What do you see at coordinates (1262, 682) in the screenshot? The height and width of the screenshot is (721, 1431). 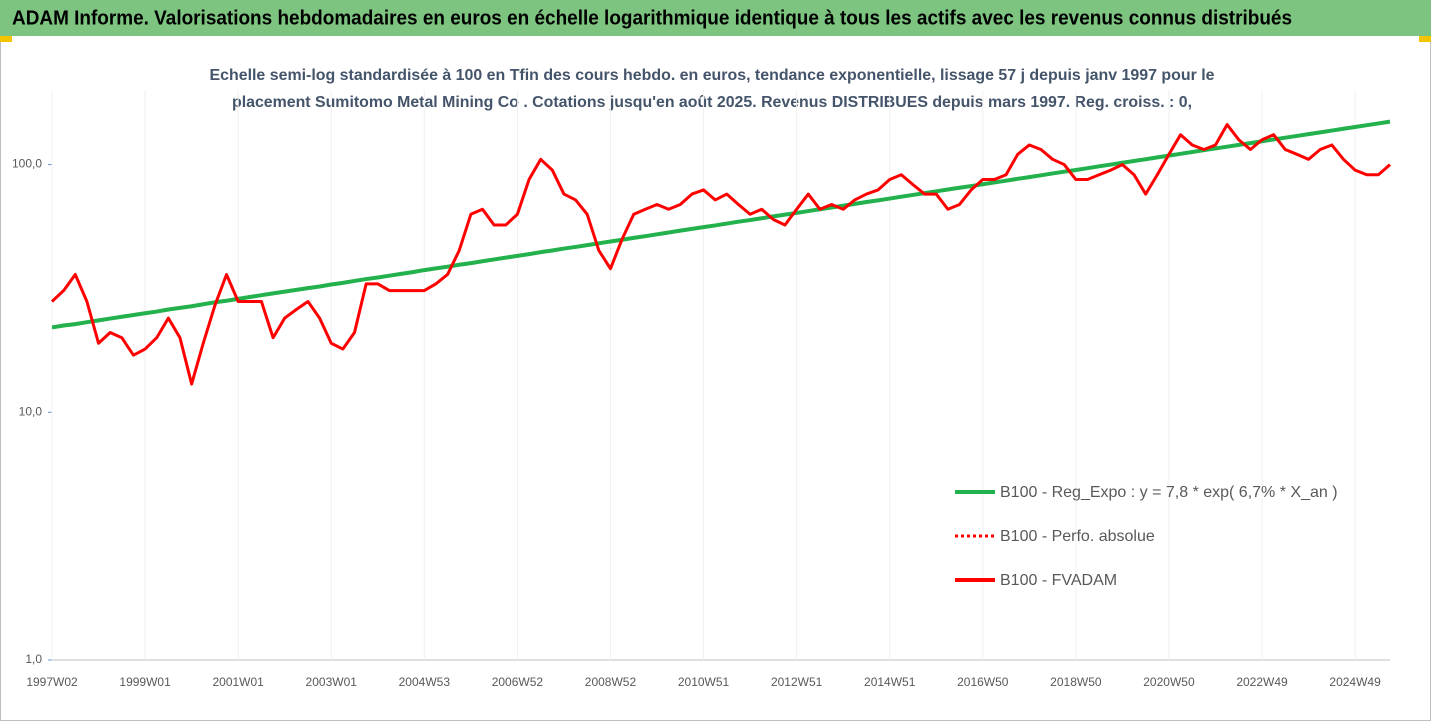 I see `x-tick-label: 2022W49` at bounding box center [1262, 682].